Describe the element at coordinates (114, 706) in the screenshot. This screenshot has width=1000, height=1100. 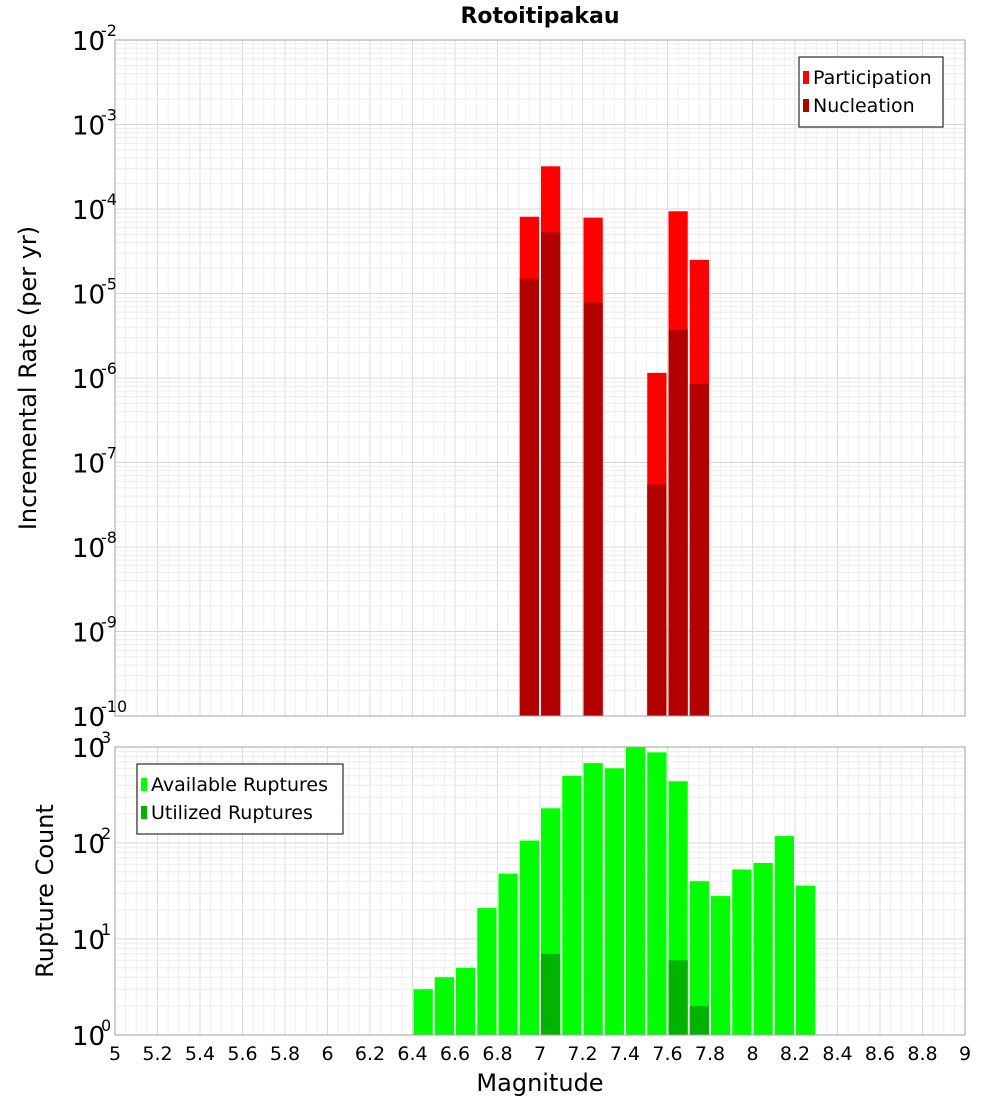
I see `y-tick-exponent: -10` at that location.